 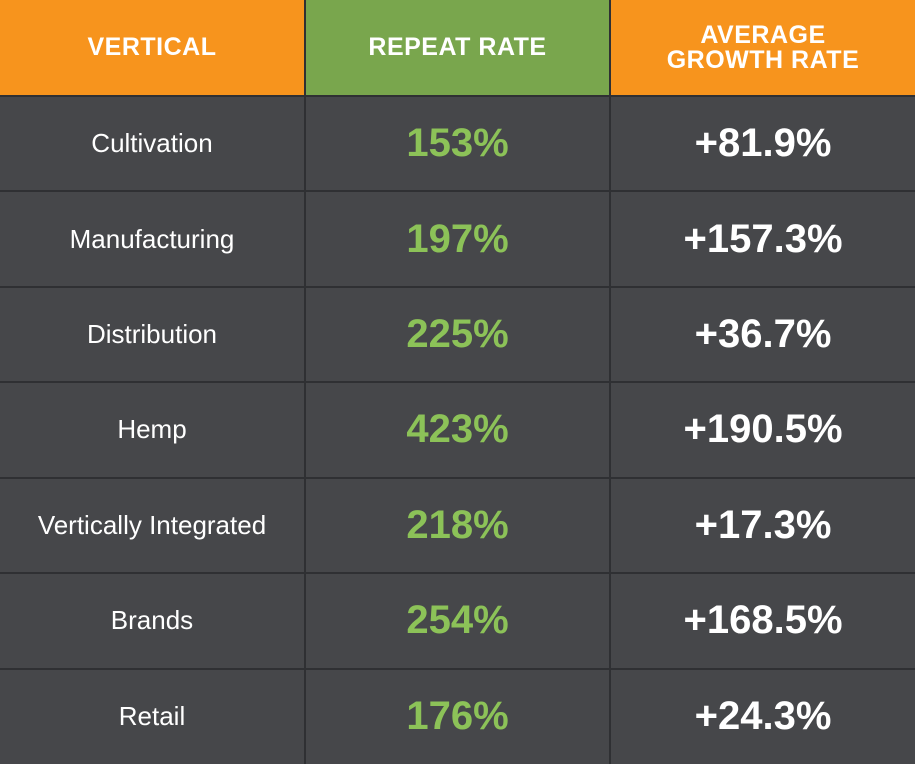 What do you see at coordinates (762, 334) in the screenshot?
I see `cell-average-growth-rate: +36.7%` at bounding box center [762, 334].